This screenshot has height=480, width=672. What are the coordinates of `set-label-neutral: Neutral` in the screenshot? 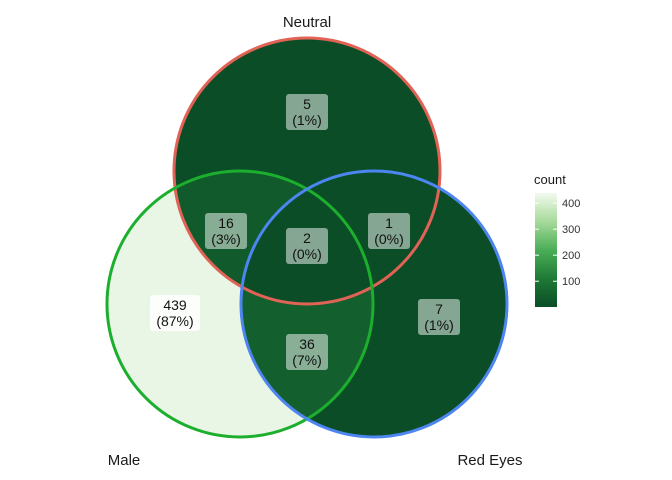 It's located at (307, 22).